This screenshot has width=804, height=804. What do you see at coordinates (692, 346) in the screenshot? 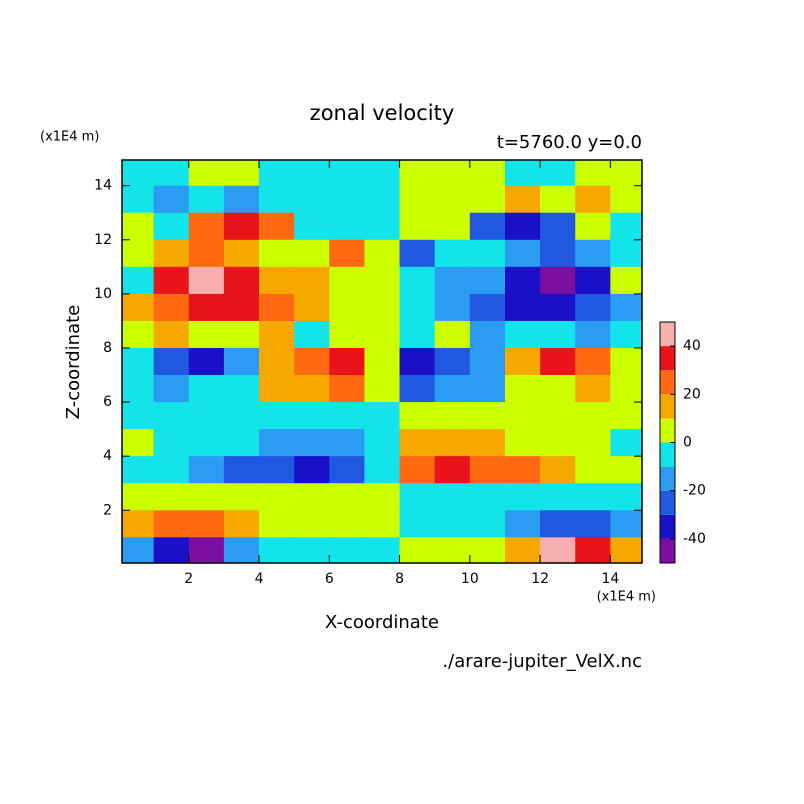
I see `colorbar-tick-label: 40` at bounding box center [692, 346].